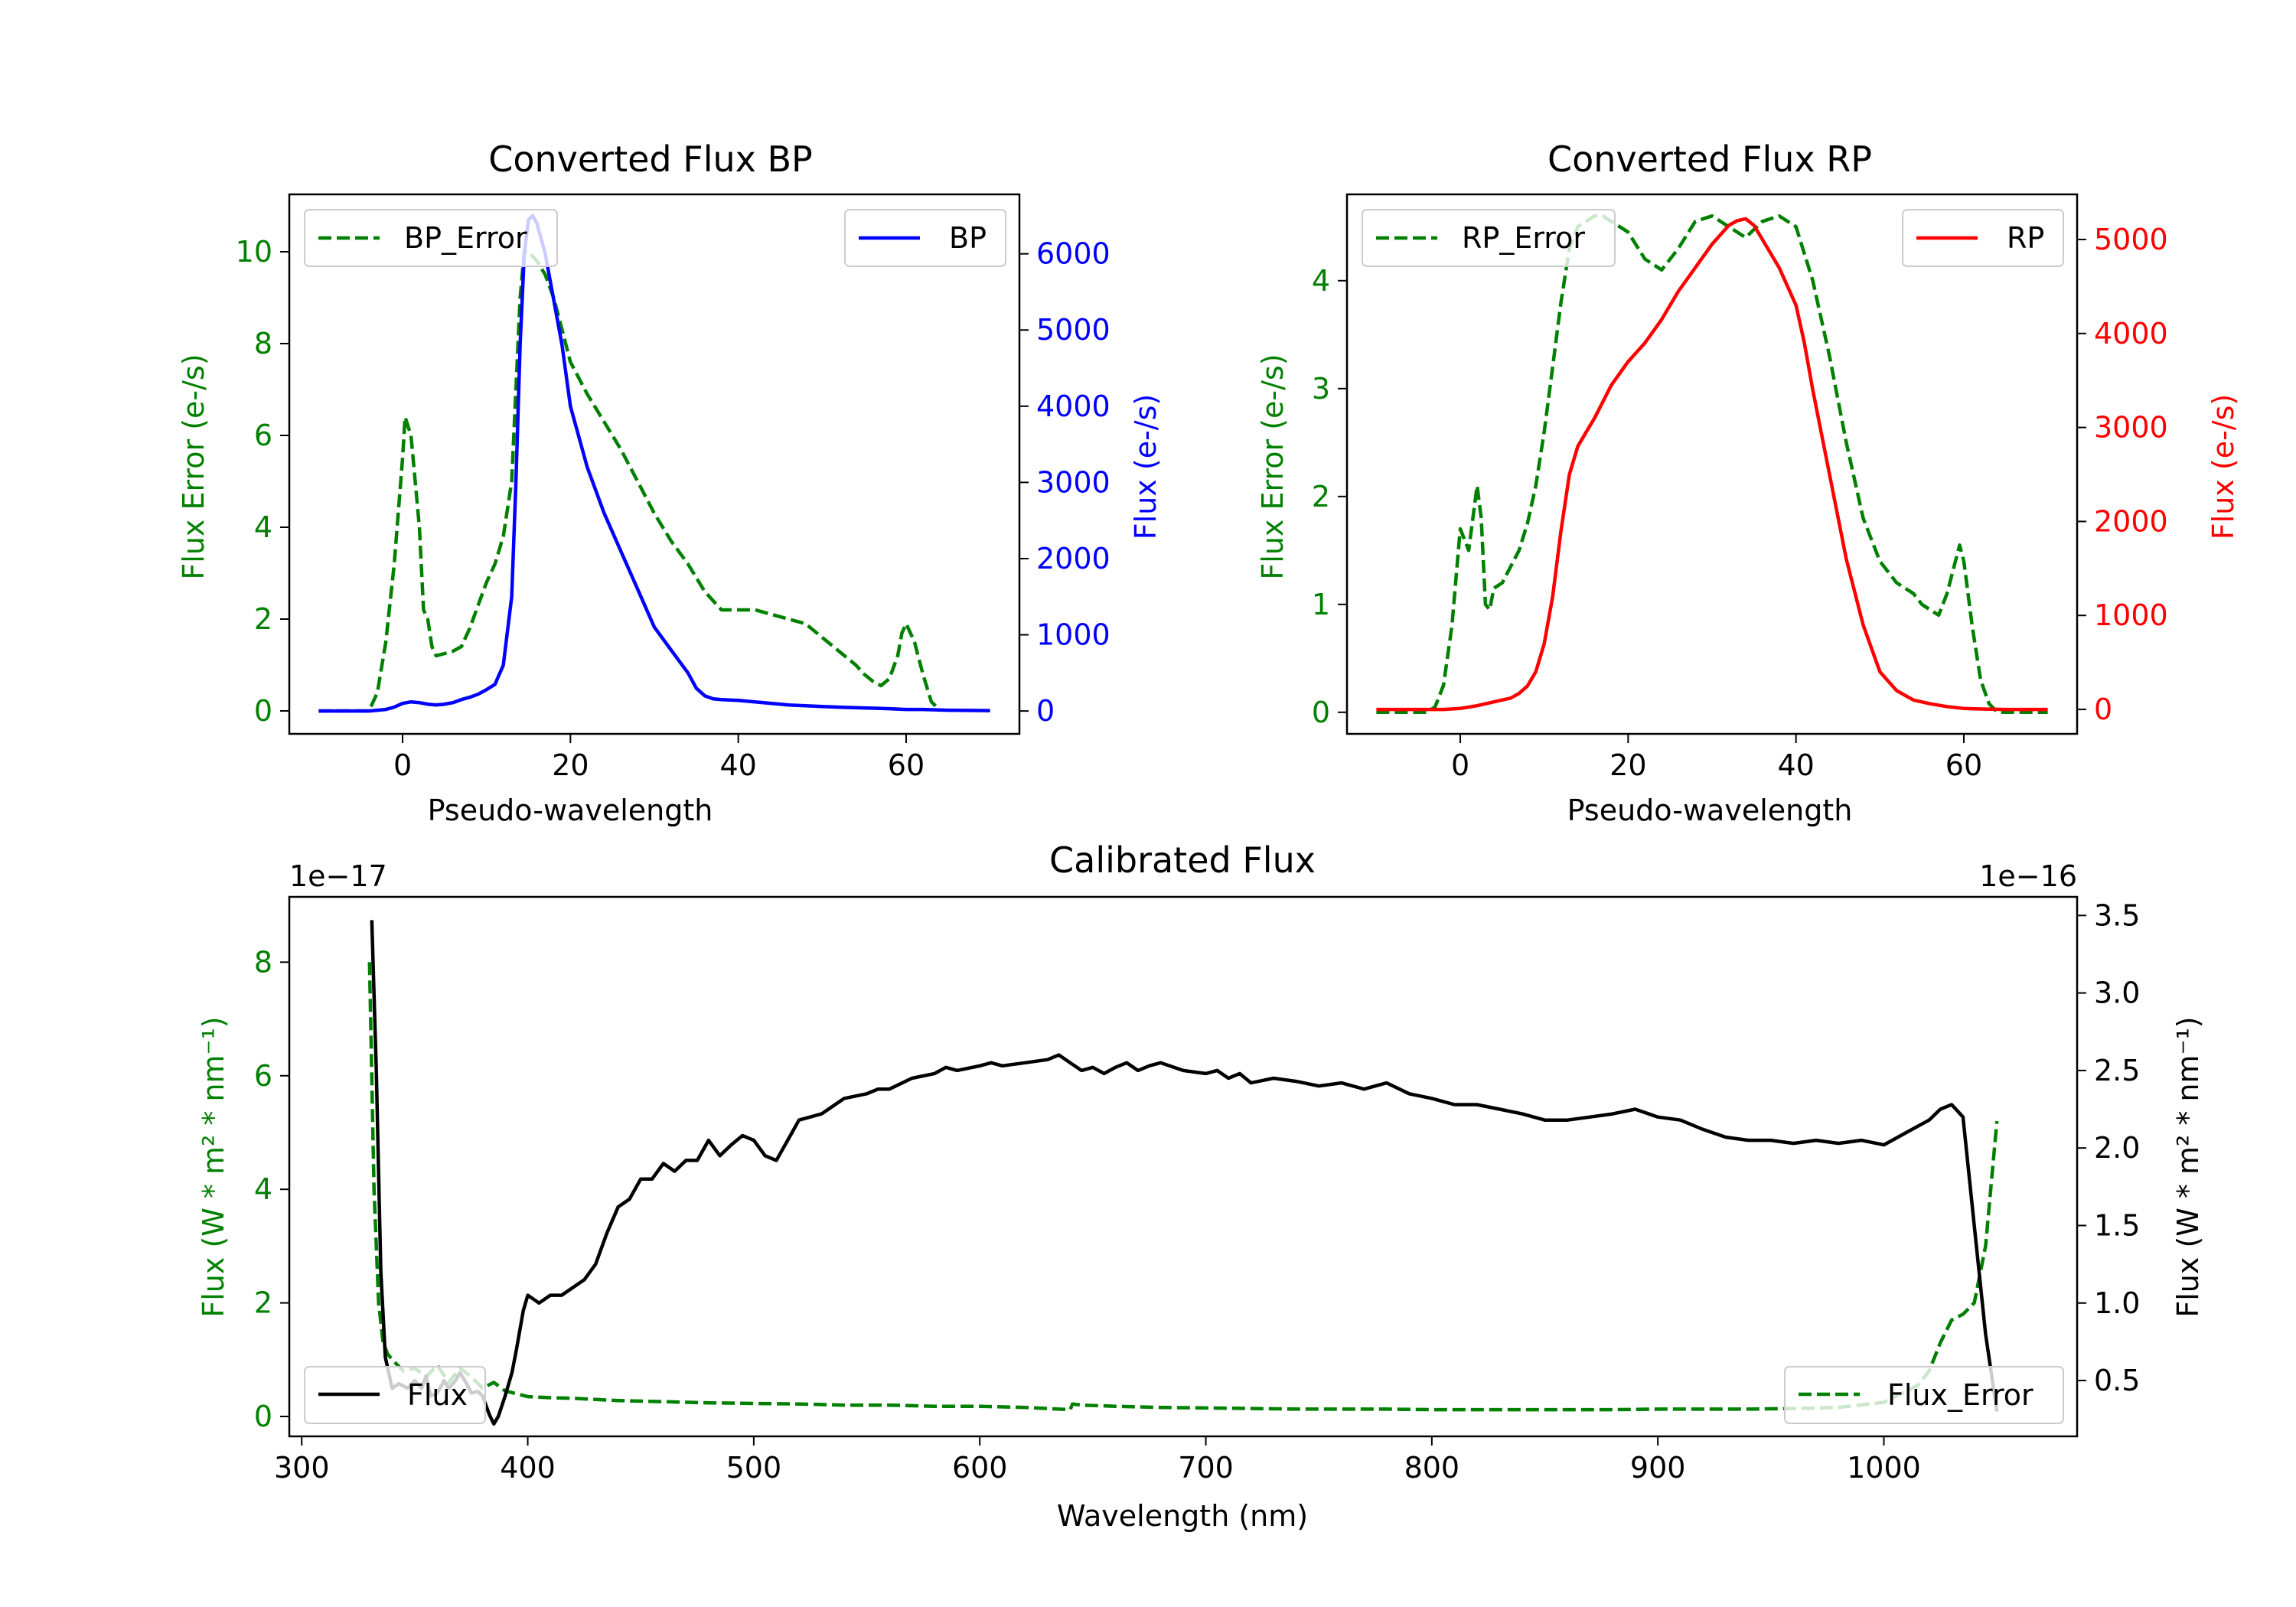 This screenshot has width=2296, height=1607. Describe the element at coordinates (1460, 765) in the screenshot. I see `rp-x-tick-label: 0` at that location.